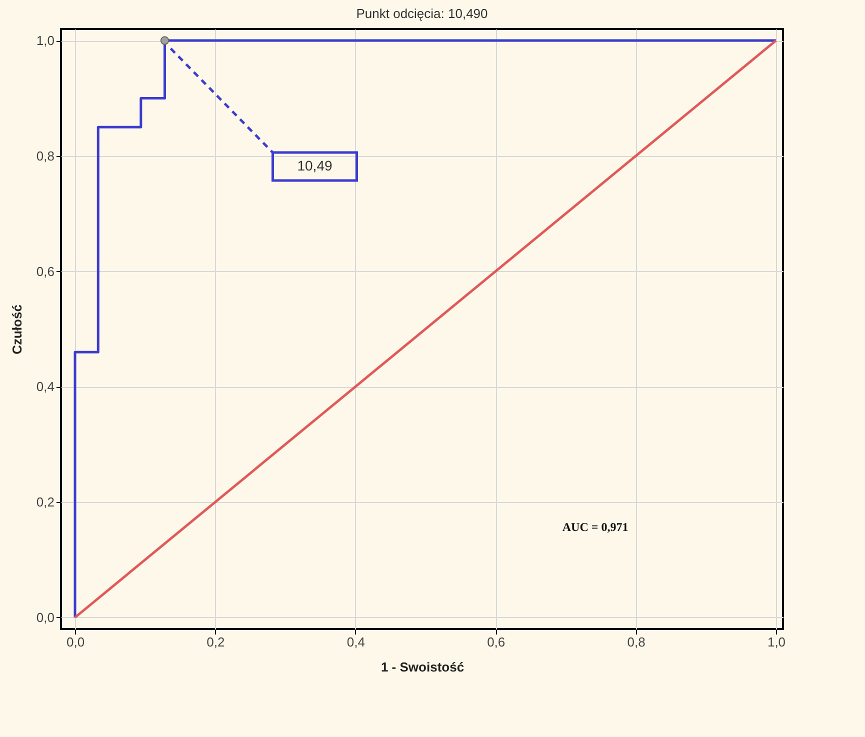 This screenshot has width=865, height=737. I want to click on x-tick-label: 0,0, so click(75, 642).